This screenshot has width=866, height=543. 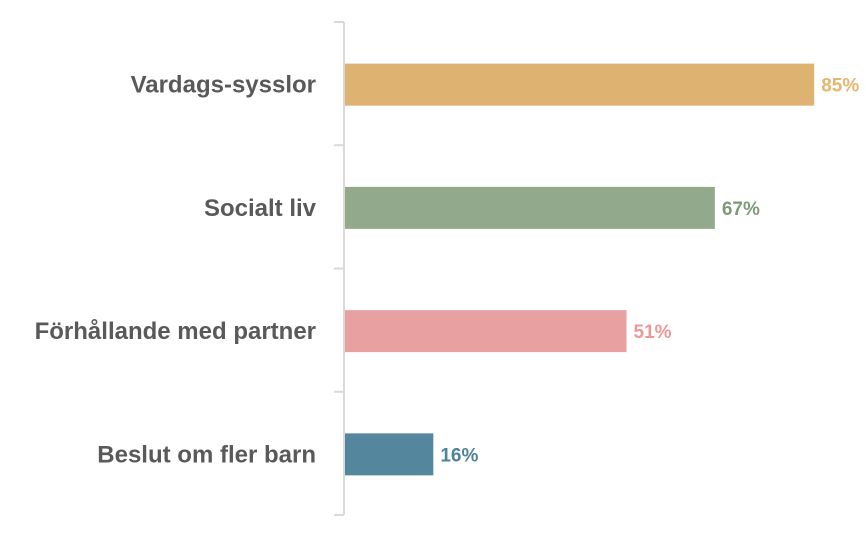 What do you see at coordinates (223, 85) in the screenshot?
I see `category-label: Vardags-sysslor` at bounding box center [223, 85].